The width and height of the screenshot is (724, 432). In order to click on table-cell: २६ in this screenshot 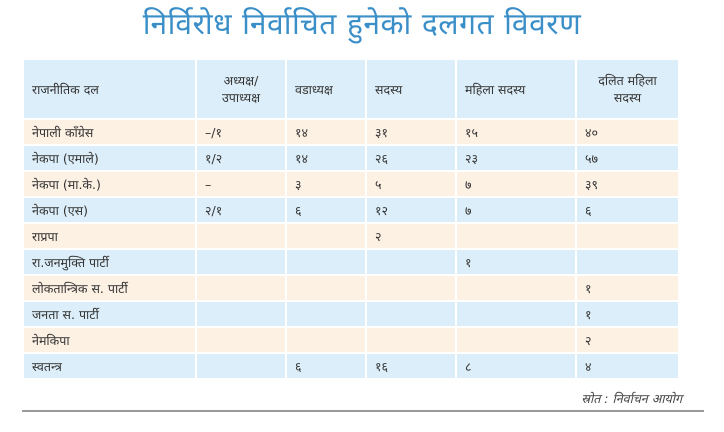, I will do `click(411, 158)`.